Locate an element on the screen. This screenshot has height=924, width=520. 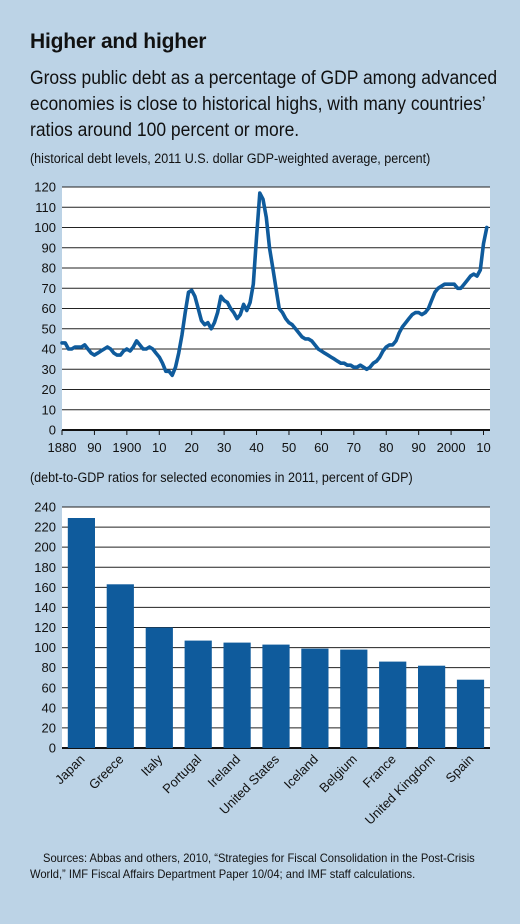
bar-y-tick-label: 20 is located at coordinates (49, 727).